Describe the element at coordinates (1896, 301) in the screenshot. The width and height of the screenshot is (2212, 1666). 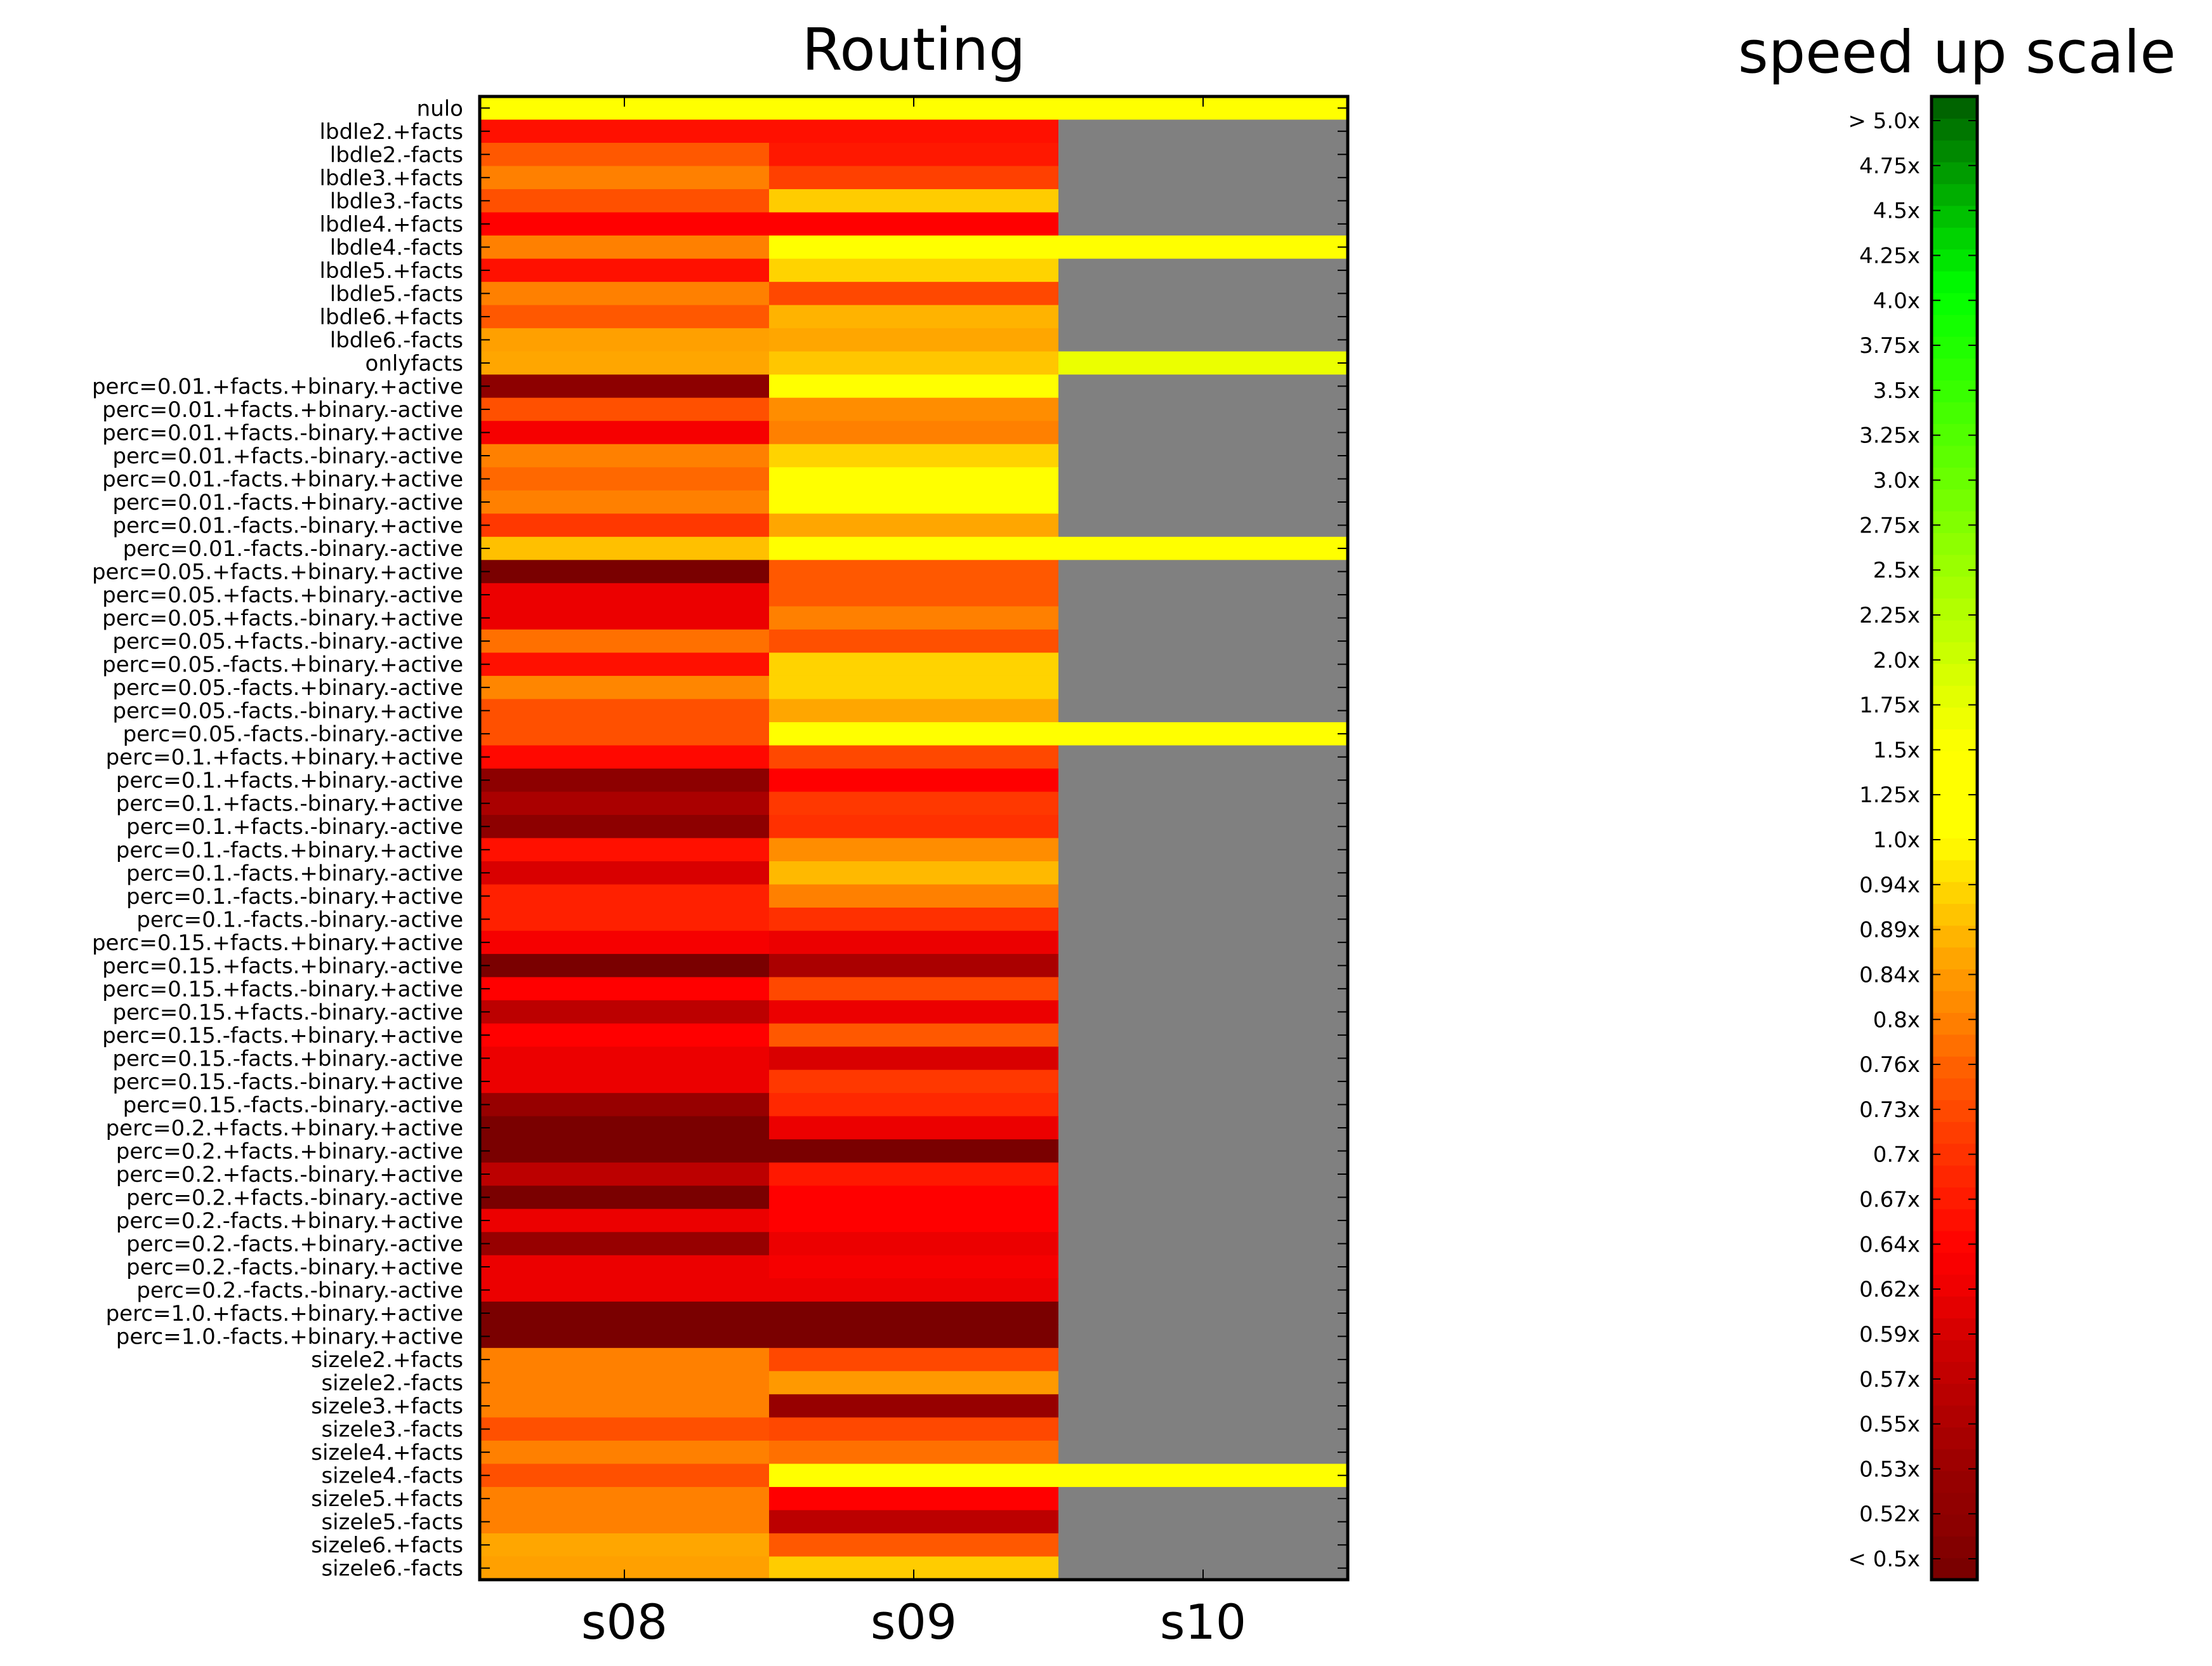
I see `colorbar-tick-label: 4.0x` at that location.